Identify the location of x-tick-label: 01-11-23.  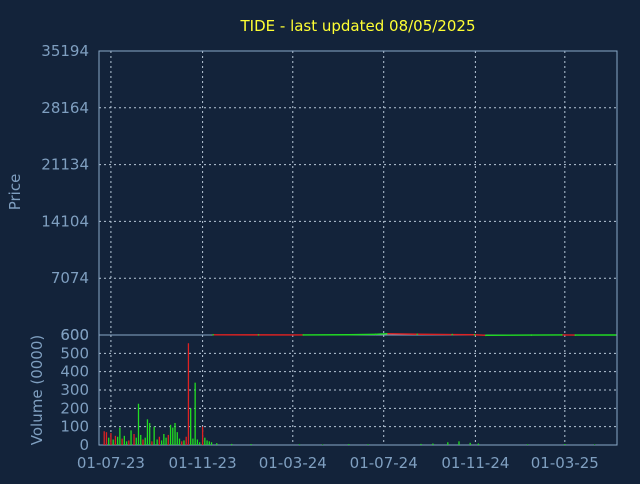
(203, 463).